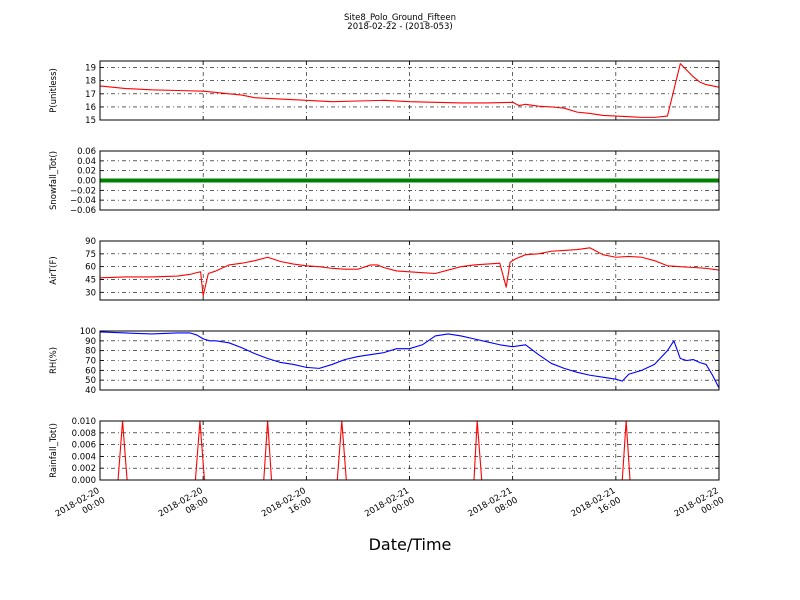 The image size is (800, 600). I want to click on y-tick-label: 18, so click(90, 82).